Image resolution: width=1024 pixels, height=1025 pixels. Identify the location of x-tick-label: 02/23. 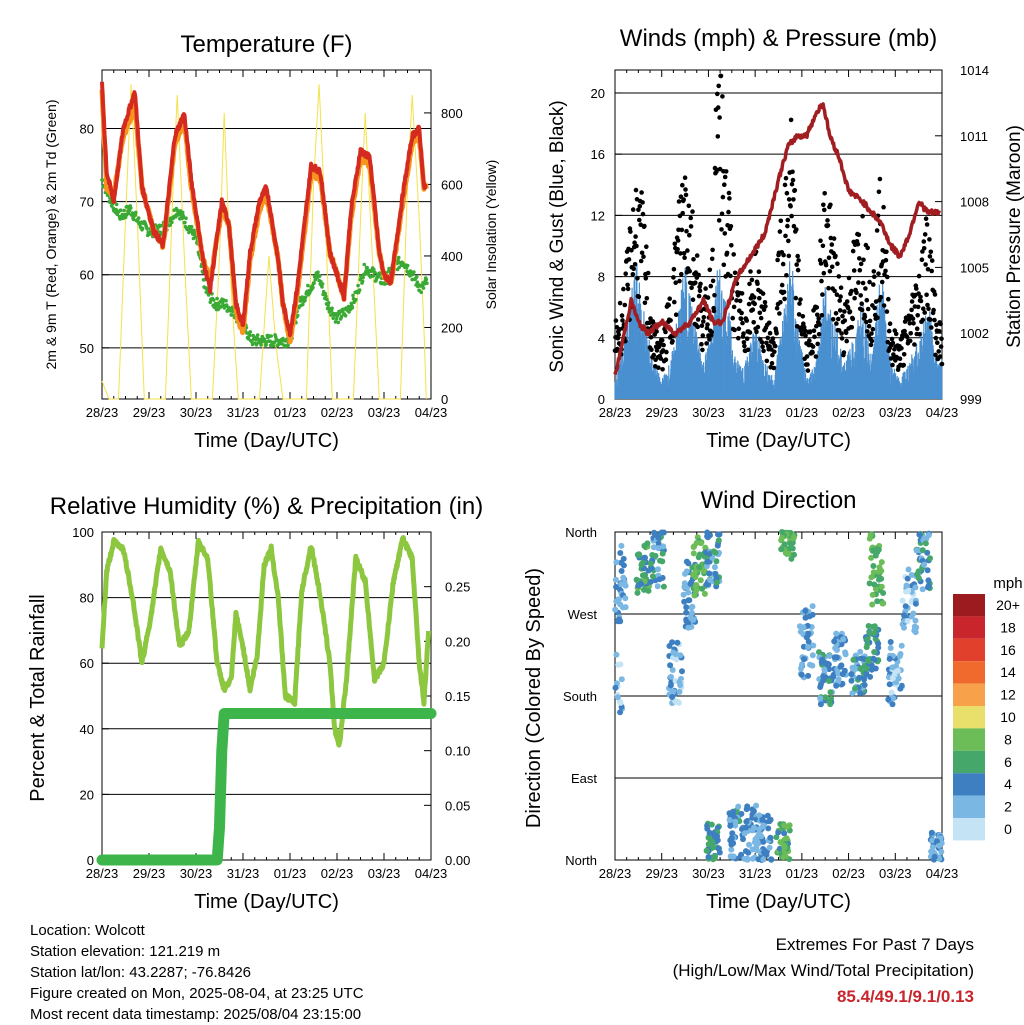
(337, 412).